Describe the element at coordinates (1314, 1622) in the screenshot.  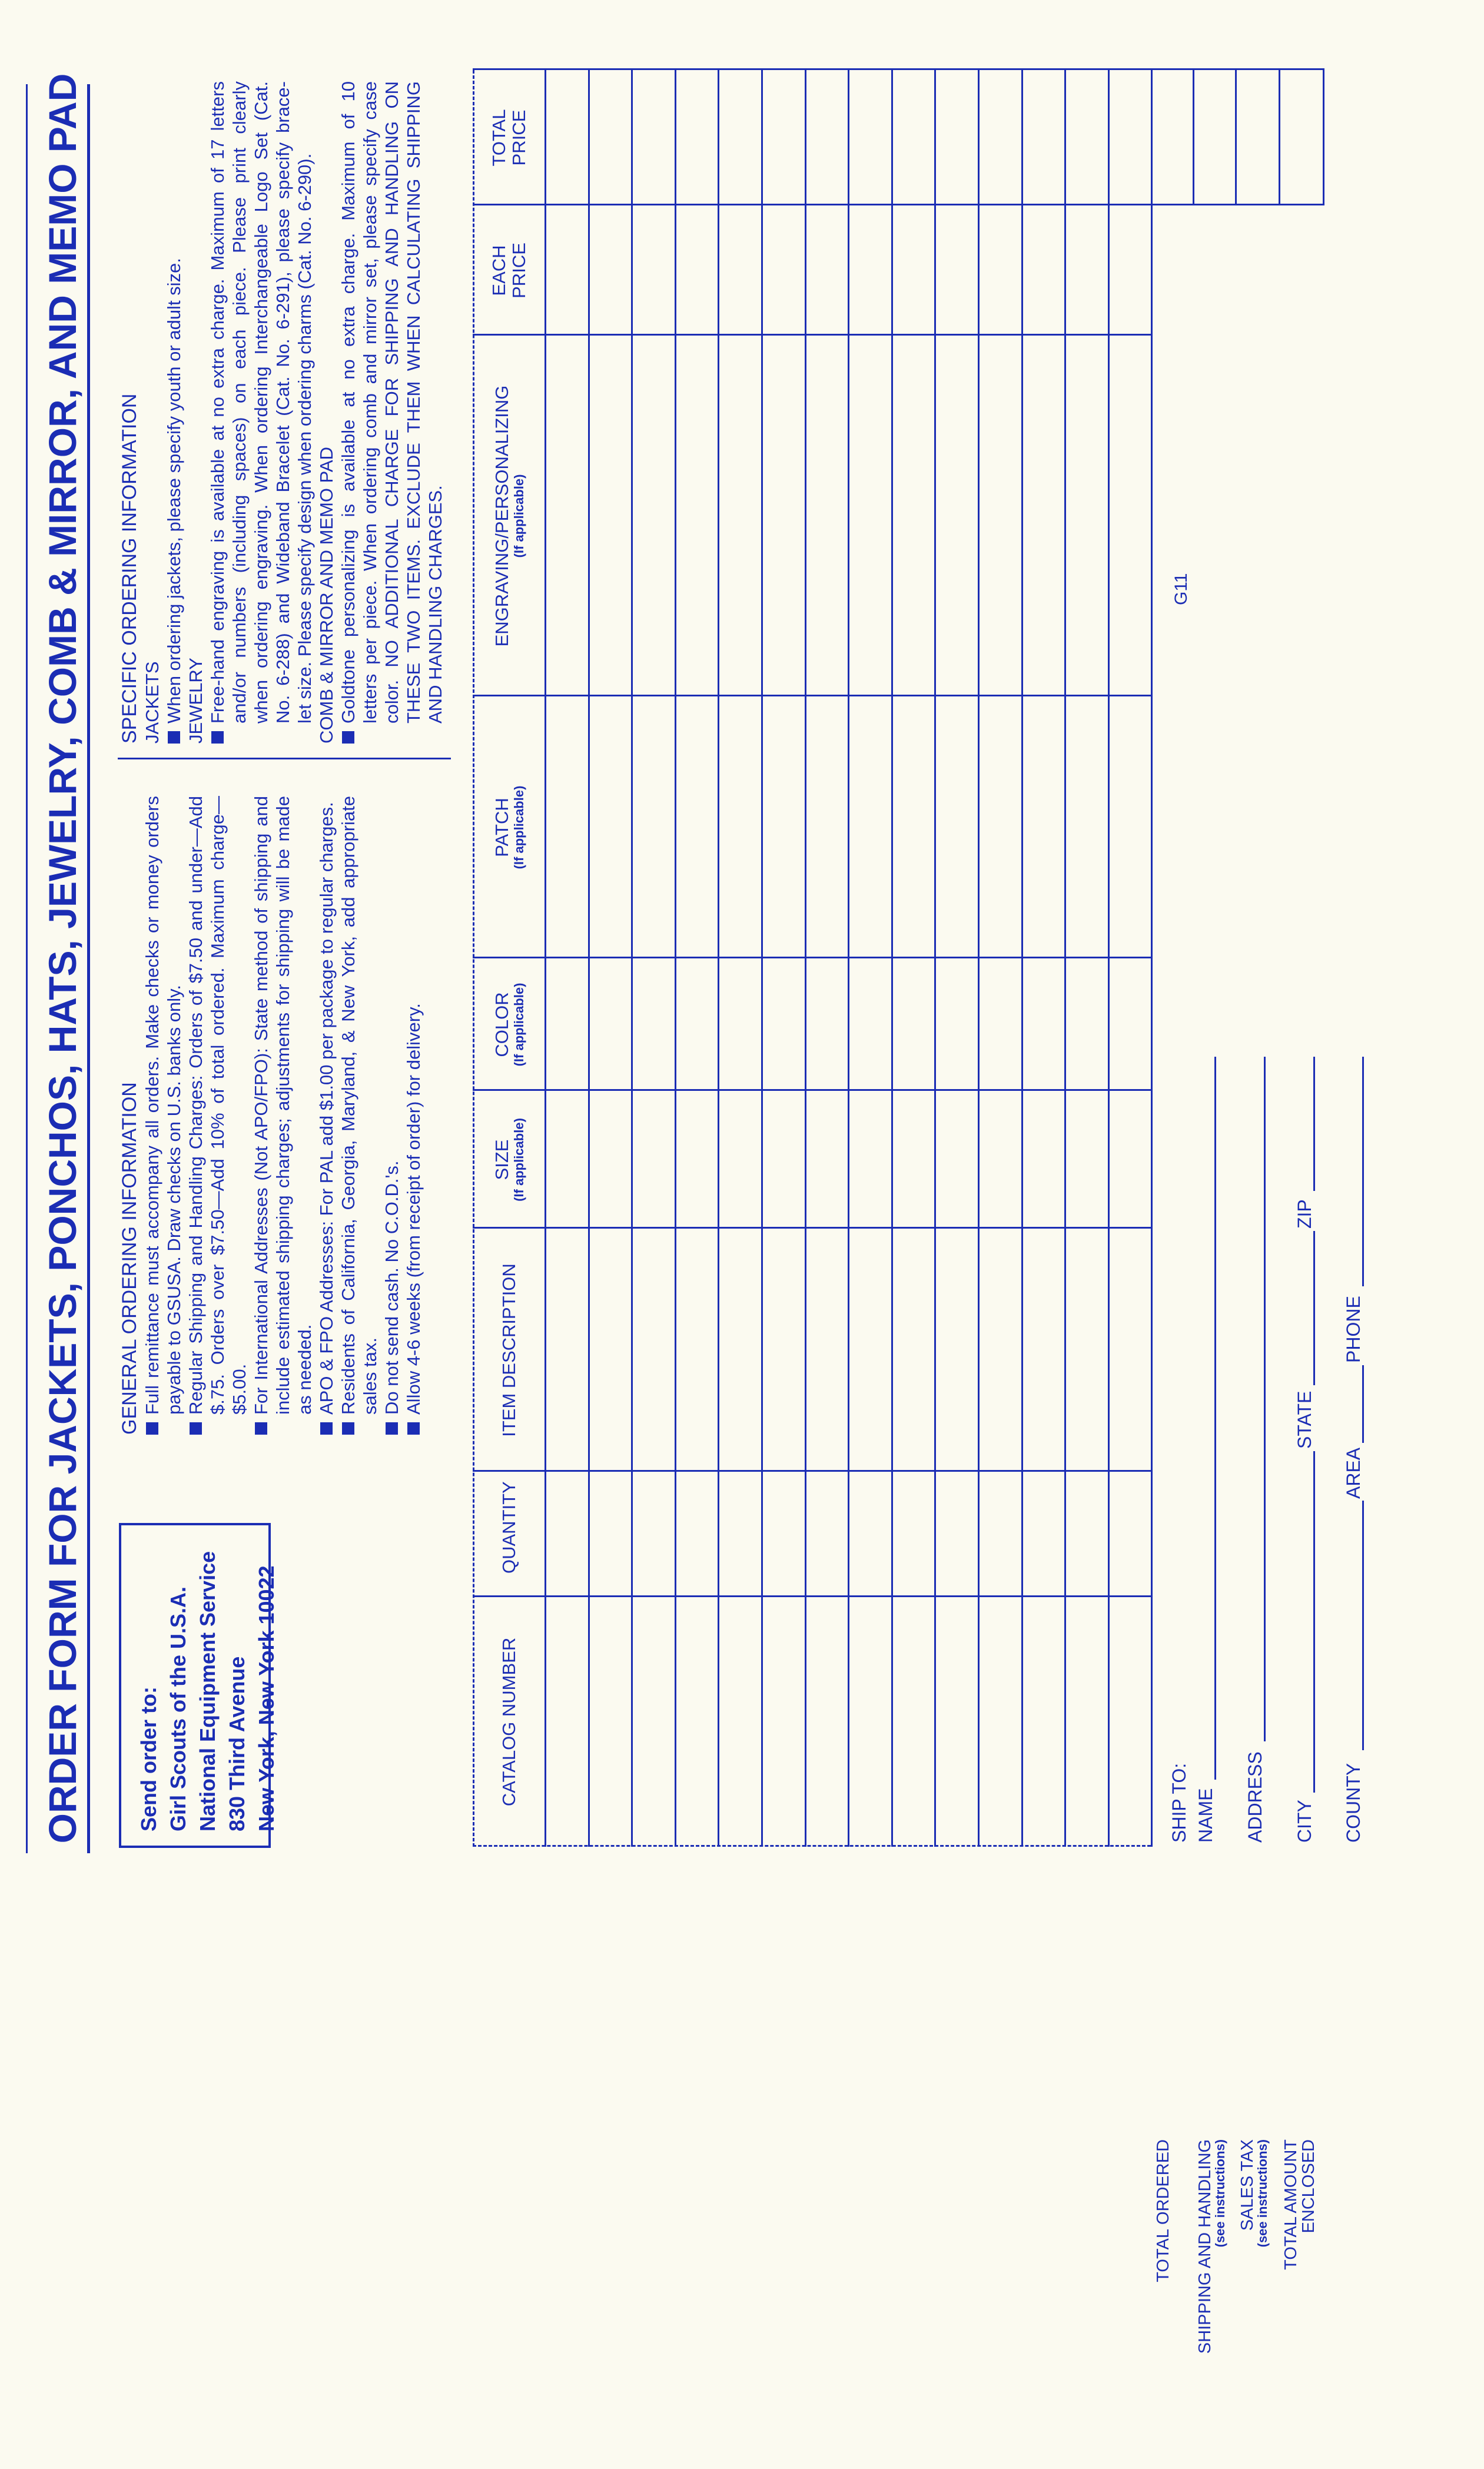
I see `city-field` at that location.